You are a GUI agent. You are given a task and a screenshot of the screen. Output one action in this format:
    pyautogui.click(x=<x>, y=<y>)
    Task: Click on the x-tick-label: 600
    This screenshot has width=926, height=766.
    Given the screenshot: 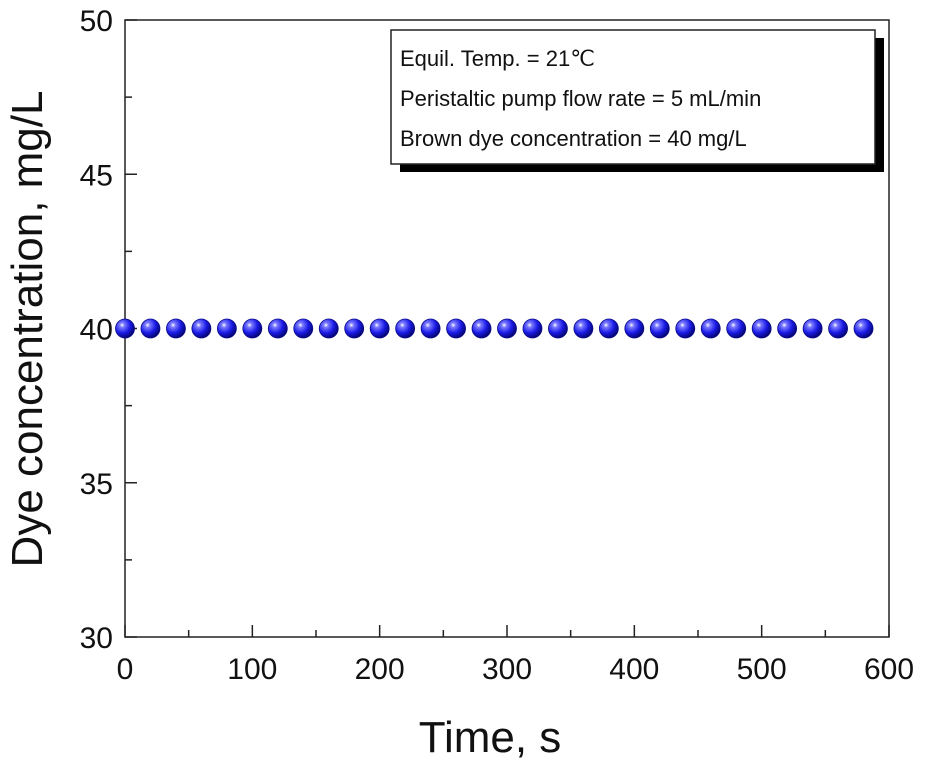 What is the action you would take?
    pyautogui.click(x=889, y=669)
    